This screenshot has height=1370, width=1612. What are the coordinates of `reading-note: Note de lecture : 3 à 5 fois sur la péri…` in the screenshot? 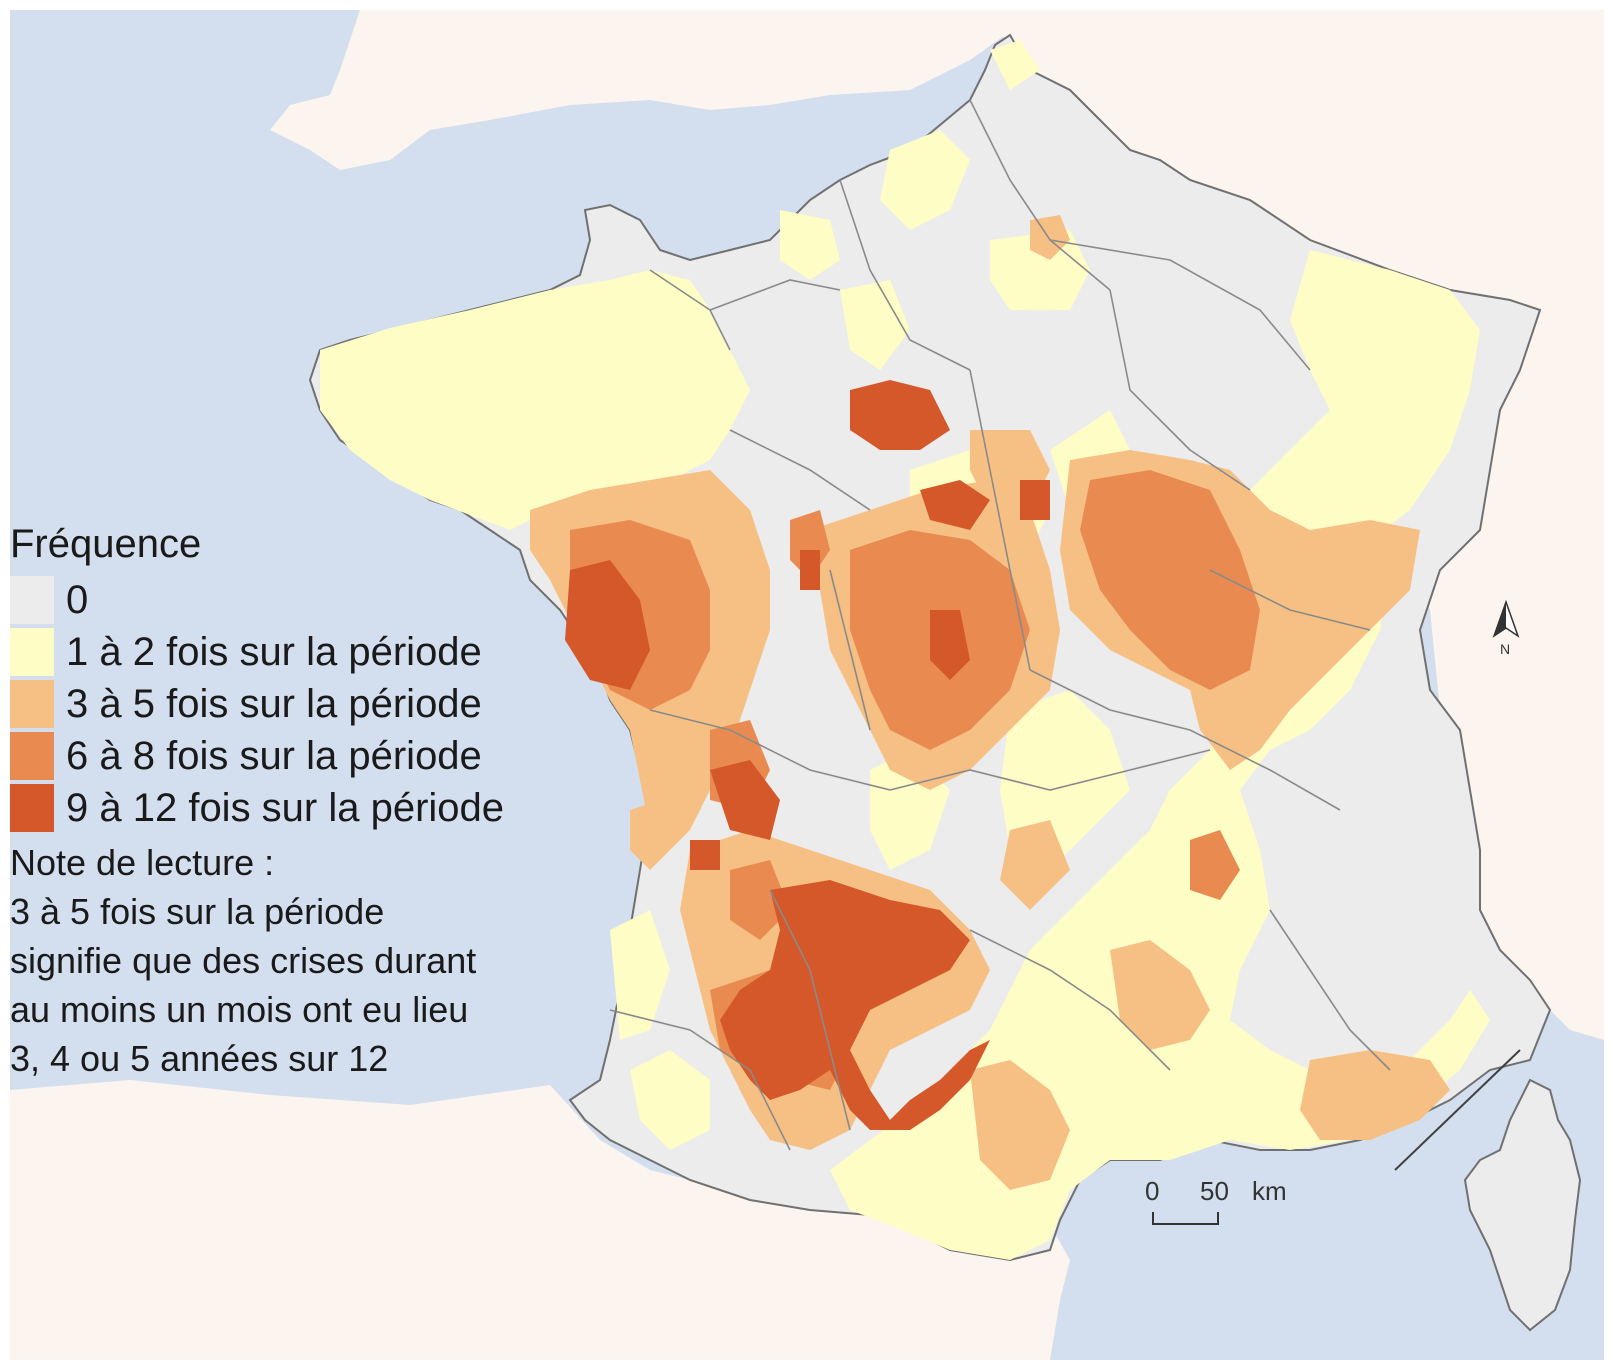 It's located at (310, 960).